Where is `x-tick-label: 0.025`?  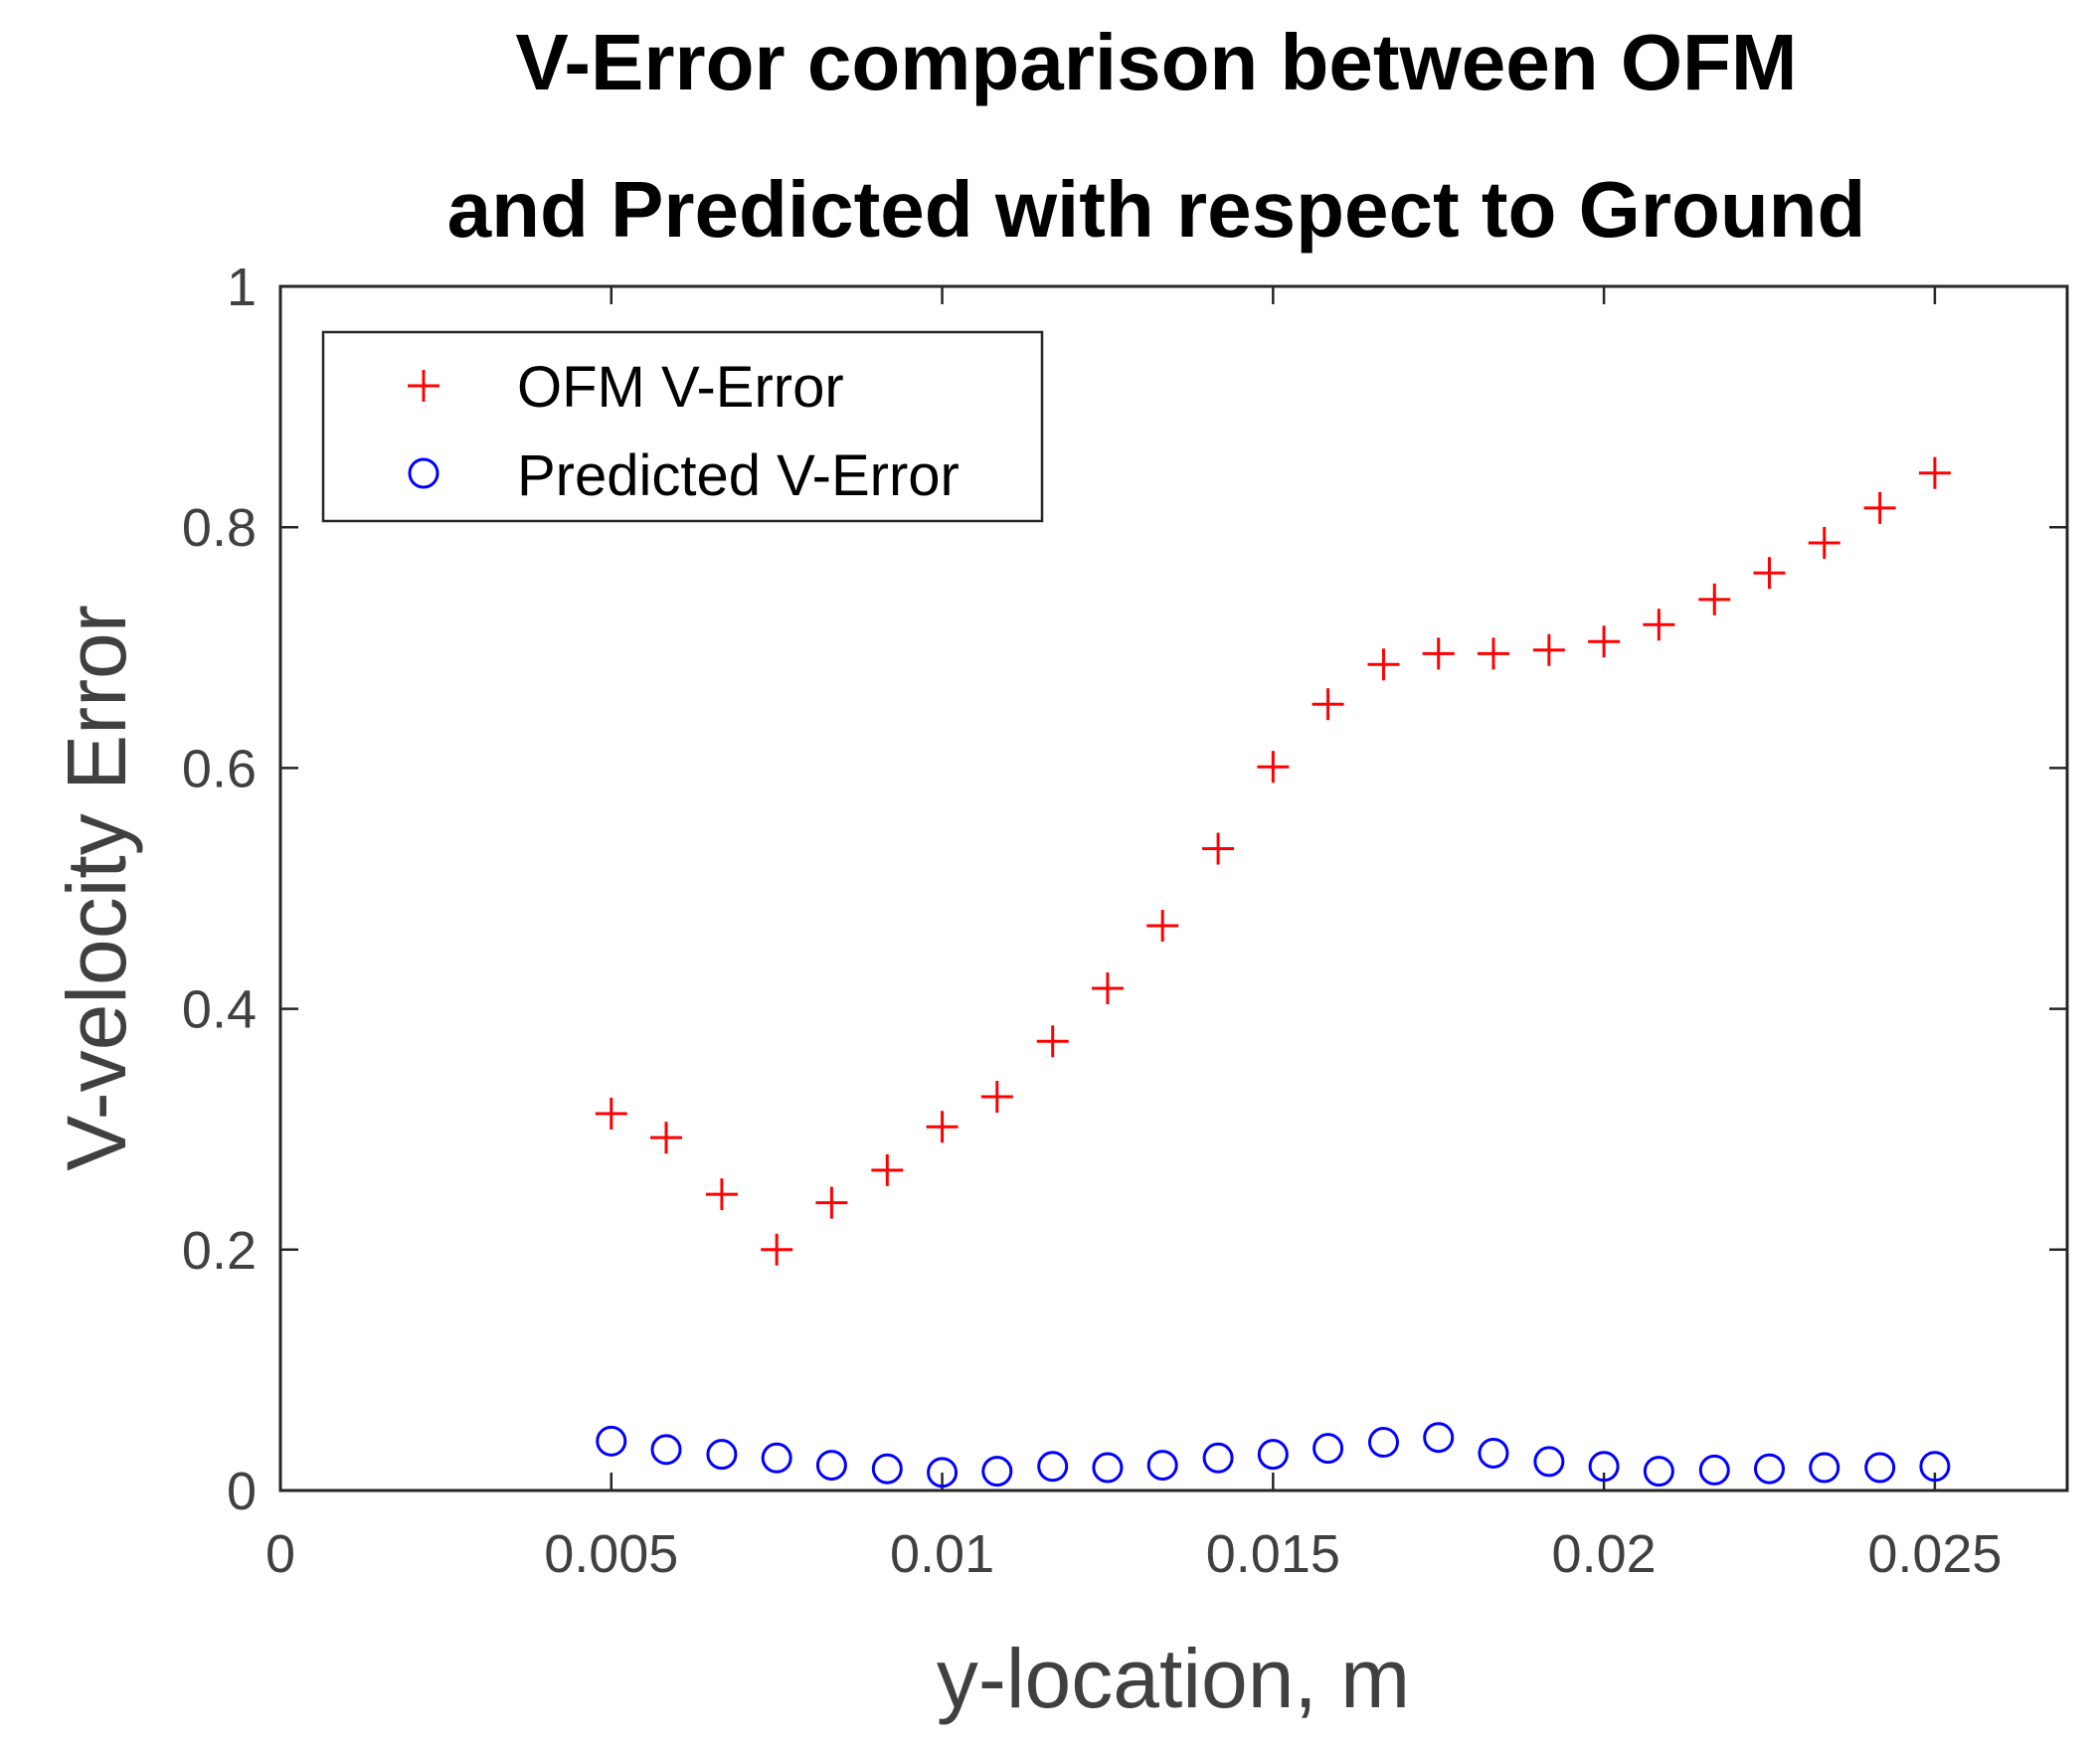
x-tick-label: 0.025 is located at coordinates (1934, 1554).